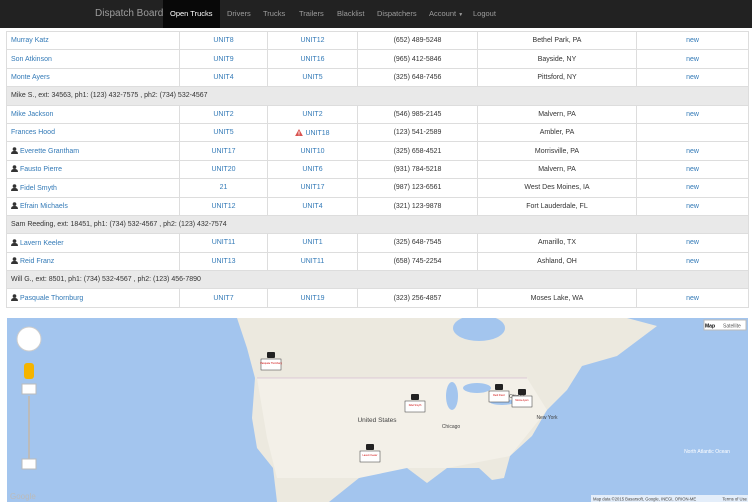 Image resolution: width=752 pixels, height=502 pixels. I want to click on nav-item: Trailers, so click(311, 13).